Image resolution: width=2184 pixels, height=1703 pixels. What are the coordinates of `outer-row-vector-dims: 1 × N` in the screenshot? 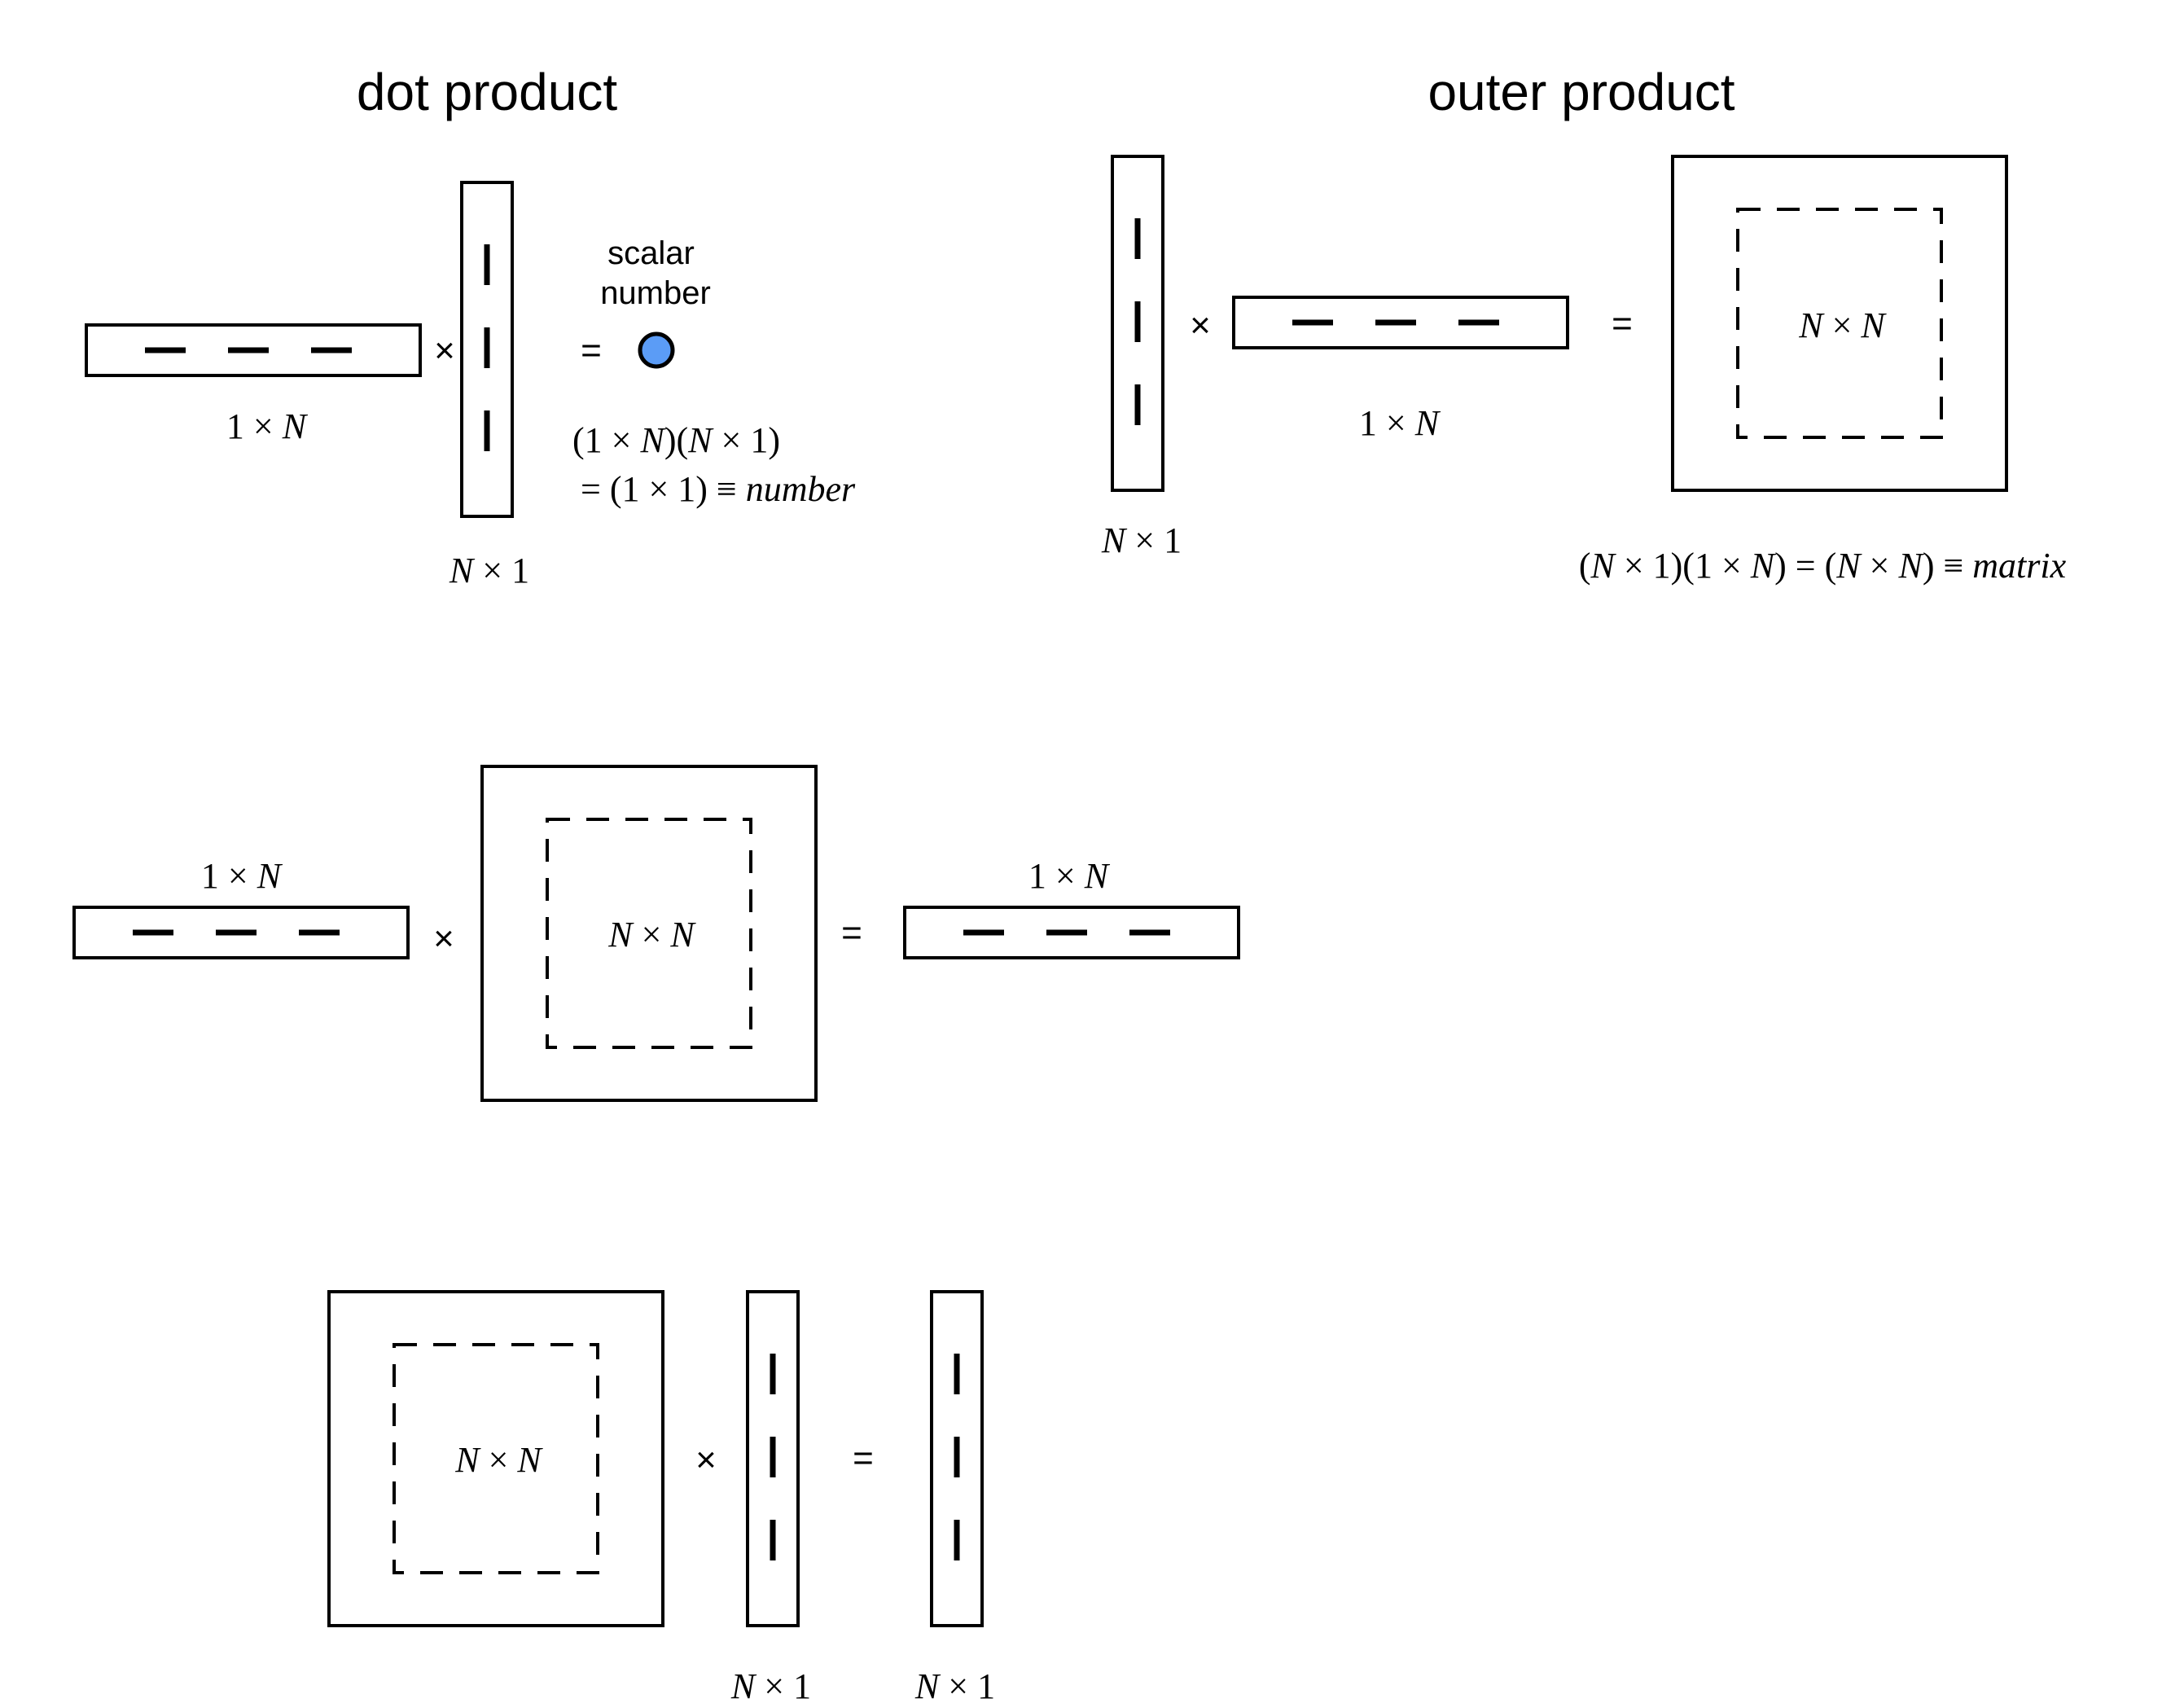 It's located at (1400, 423).